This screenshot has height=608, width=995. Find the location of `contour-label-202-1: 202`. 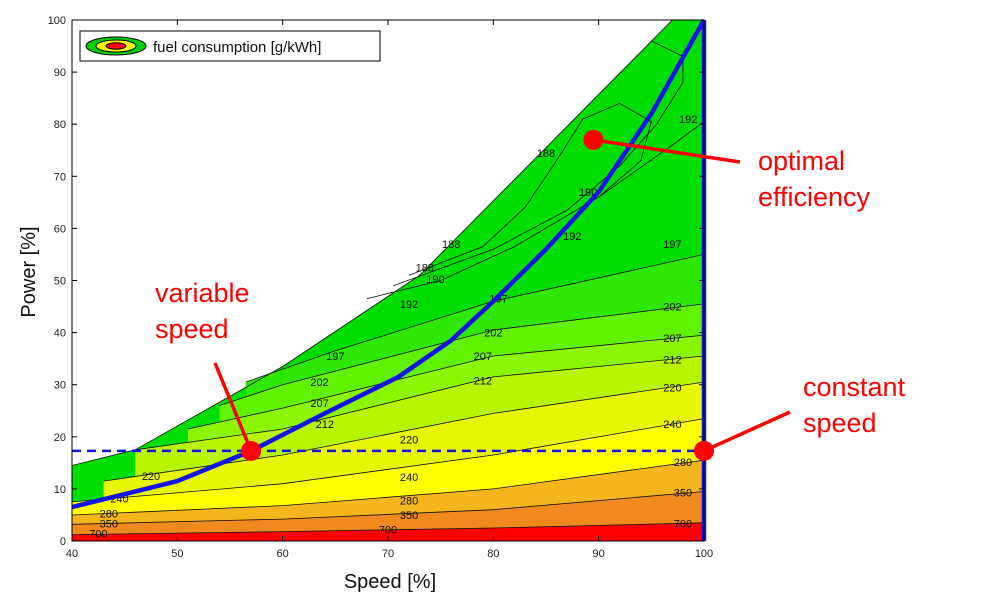

contour-label-202-1: 202 is located at coordinates (493, 334).